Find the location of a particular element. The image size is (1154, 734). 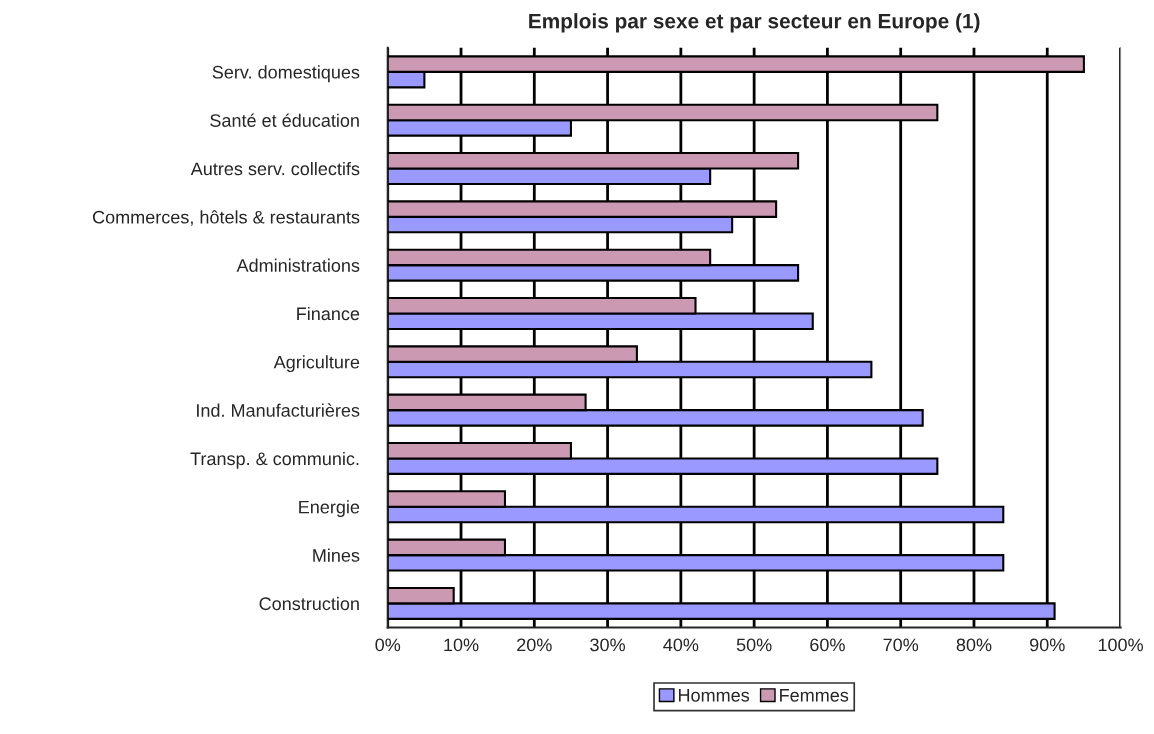

x-tick-label: 90% is located at coordinates (1047, 645).